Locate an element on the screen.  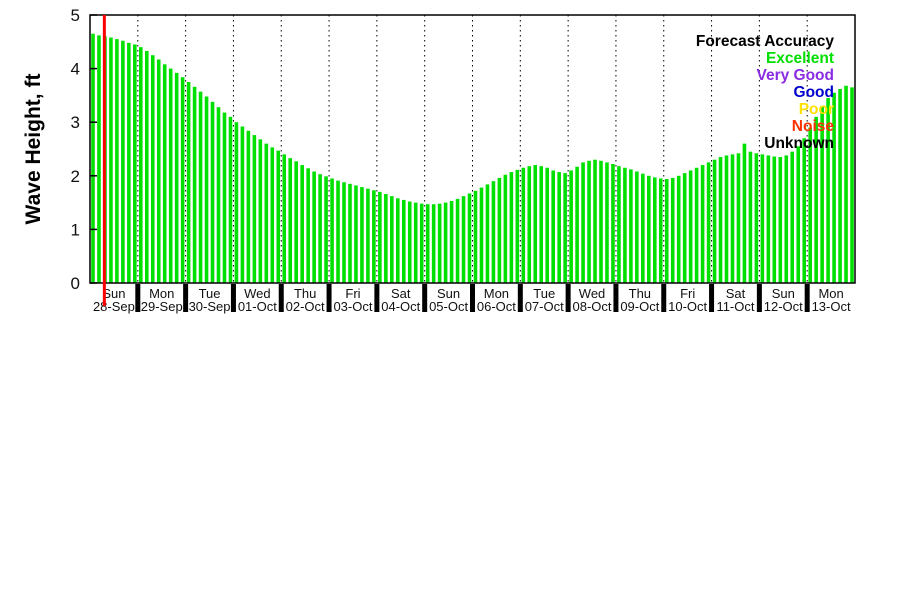
y-tick-label: 3 is located at coordinates (75, 122).